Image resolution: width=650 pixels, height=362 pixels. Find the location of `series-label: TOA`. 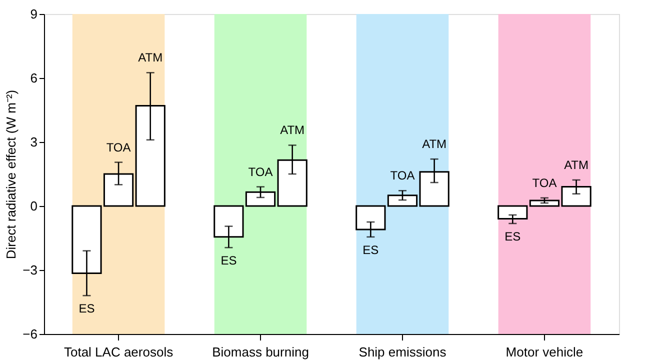

series-label: TOA is located at coordinates (544, 183).